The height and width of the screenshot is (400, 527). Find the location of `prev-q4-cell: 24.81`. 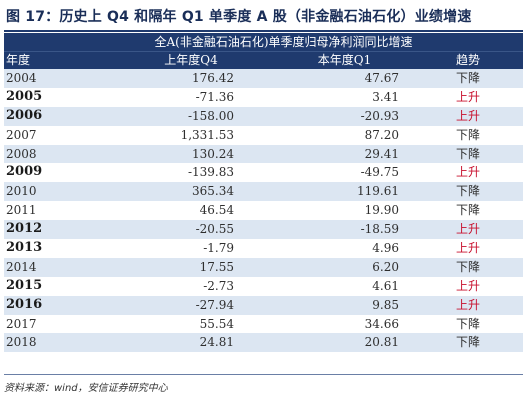

prev-q4-cell: 24.81 is located at coordinates (216, 342).